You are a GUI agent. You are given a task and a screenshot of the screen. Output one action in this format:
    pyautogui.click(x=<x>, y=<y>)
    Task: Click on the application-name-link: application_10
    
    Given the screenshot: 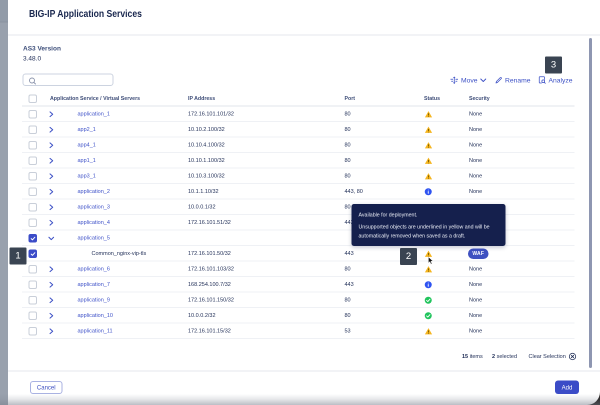 What is the action you would take?
    pyautogui.click(x=95, y=315)
    